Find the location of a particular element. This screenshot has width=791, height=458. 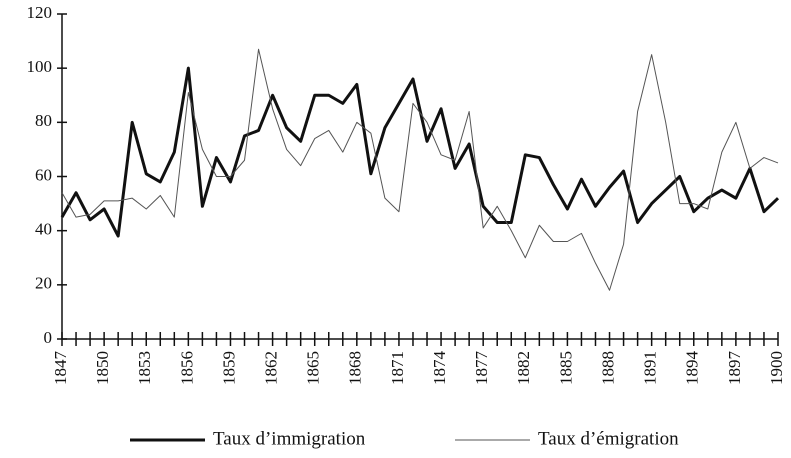

x-tick-label: 1850 is located at coordinates (102, 368).